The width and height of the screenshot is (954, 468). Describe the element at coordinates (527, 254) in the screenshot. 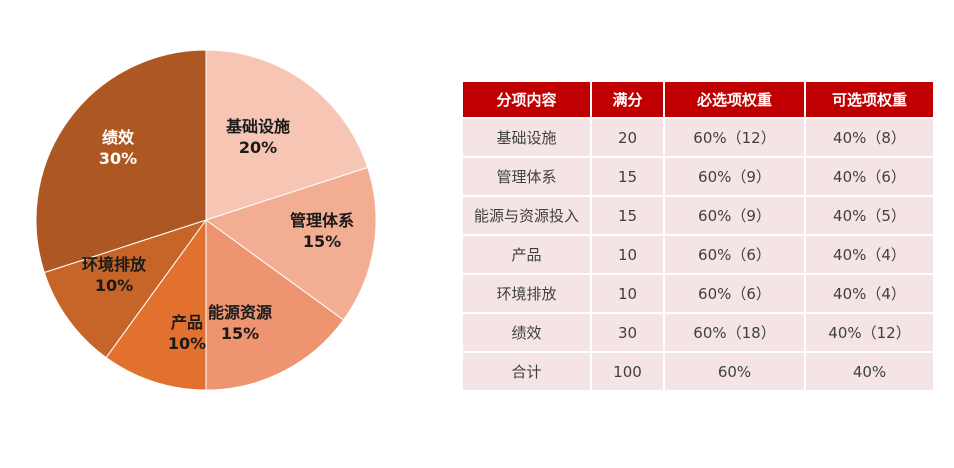

I see `table-cell: 产品` at that location.